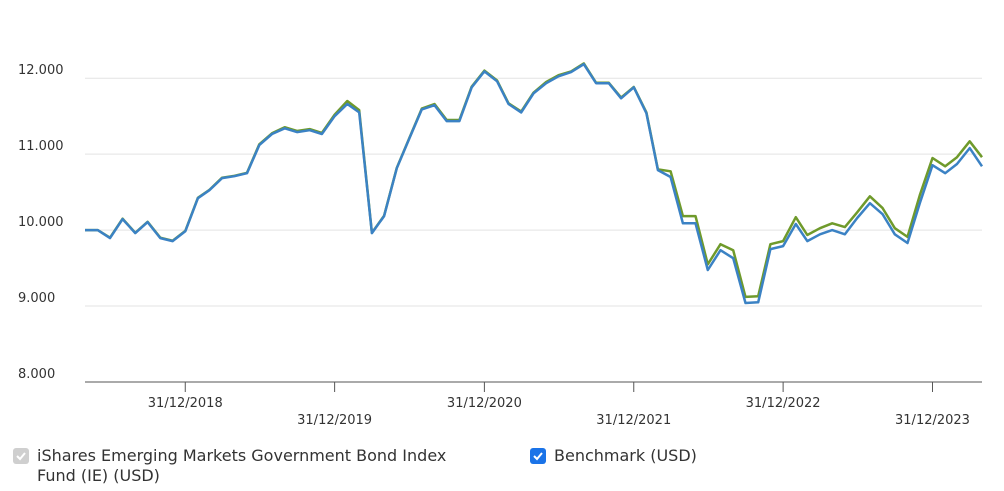  What do you see at coordinates (783, 403) in the screenshot?
I see `x-tick-label: 31/12/2022` at bounding box center [783, 403].